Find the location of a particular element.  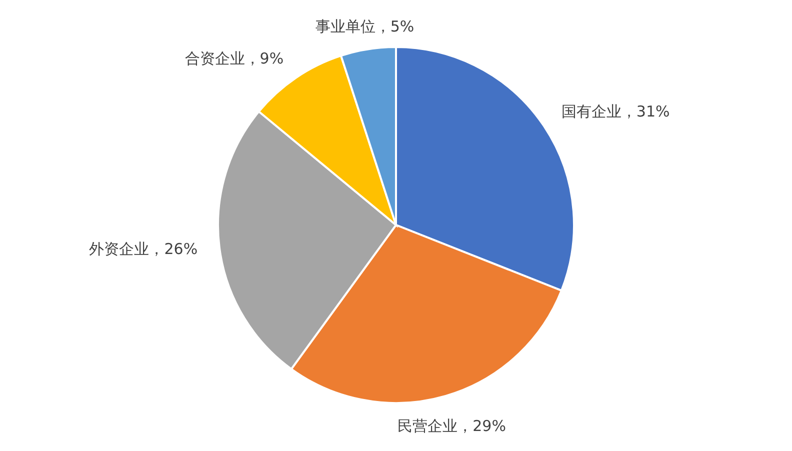

slice-label: 事业单位，5% is located at coordinates (364, 27).